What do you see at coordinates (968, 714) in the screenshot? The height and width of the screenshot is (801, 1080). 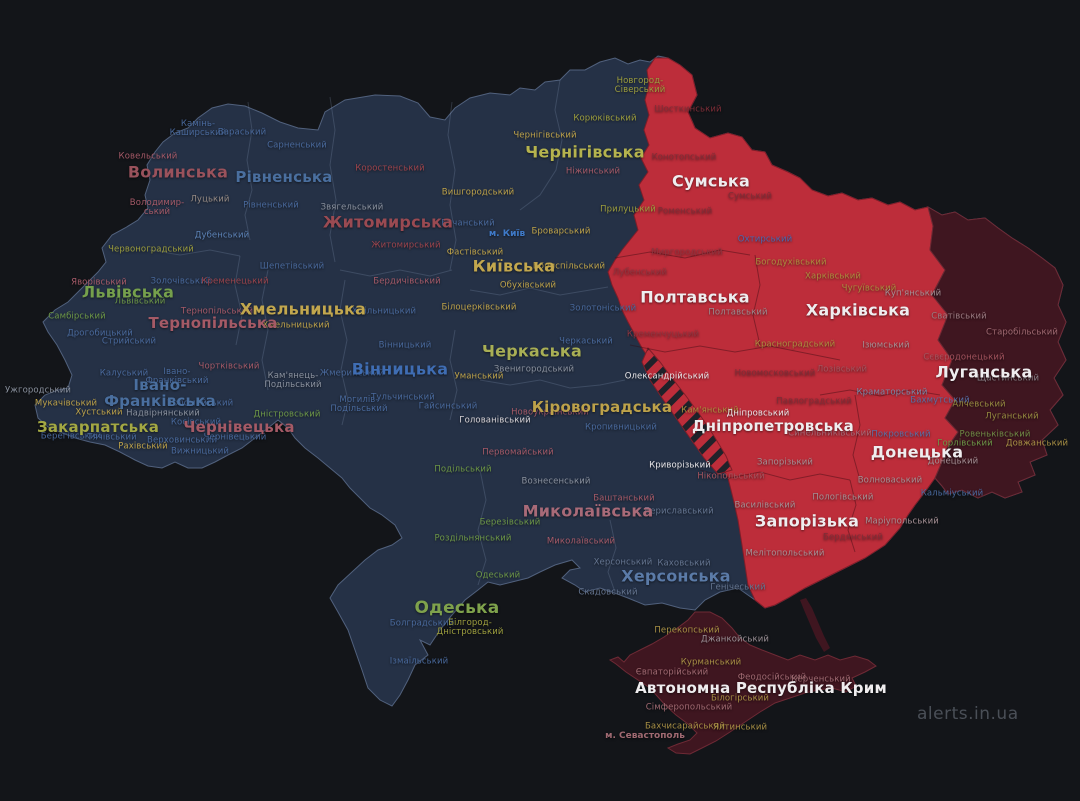 I see `watermark: alerts.in.ua` at bounding box center [968, 714].